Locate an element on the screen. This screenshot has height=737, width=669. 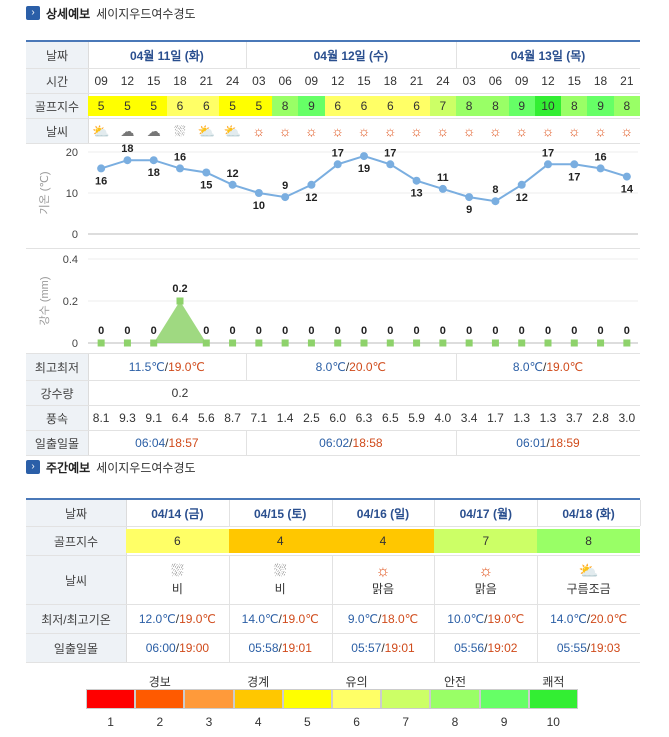
weekly-date-cell: 04/18 (화) is located at coordinates (589, 513).